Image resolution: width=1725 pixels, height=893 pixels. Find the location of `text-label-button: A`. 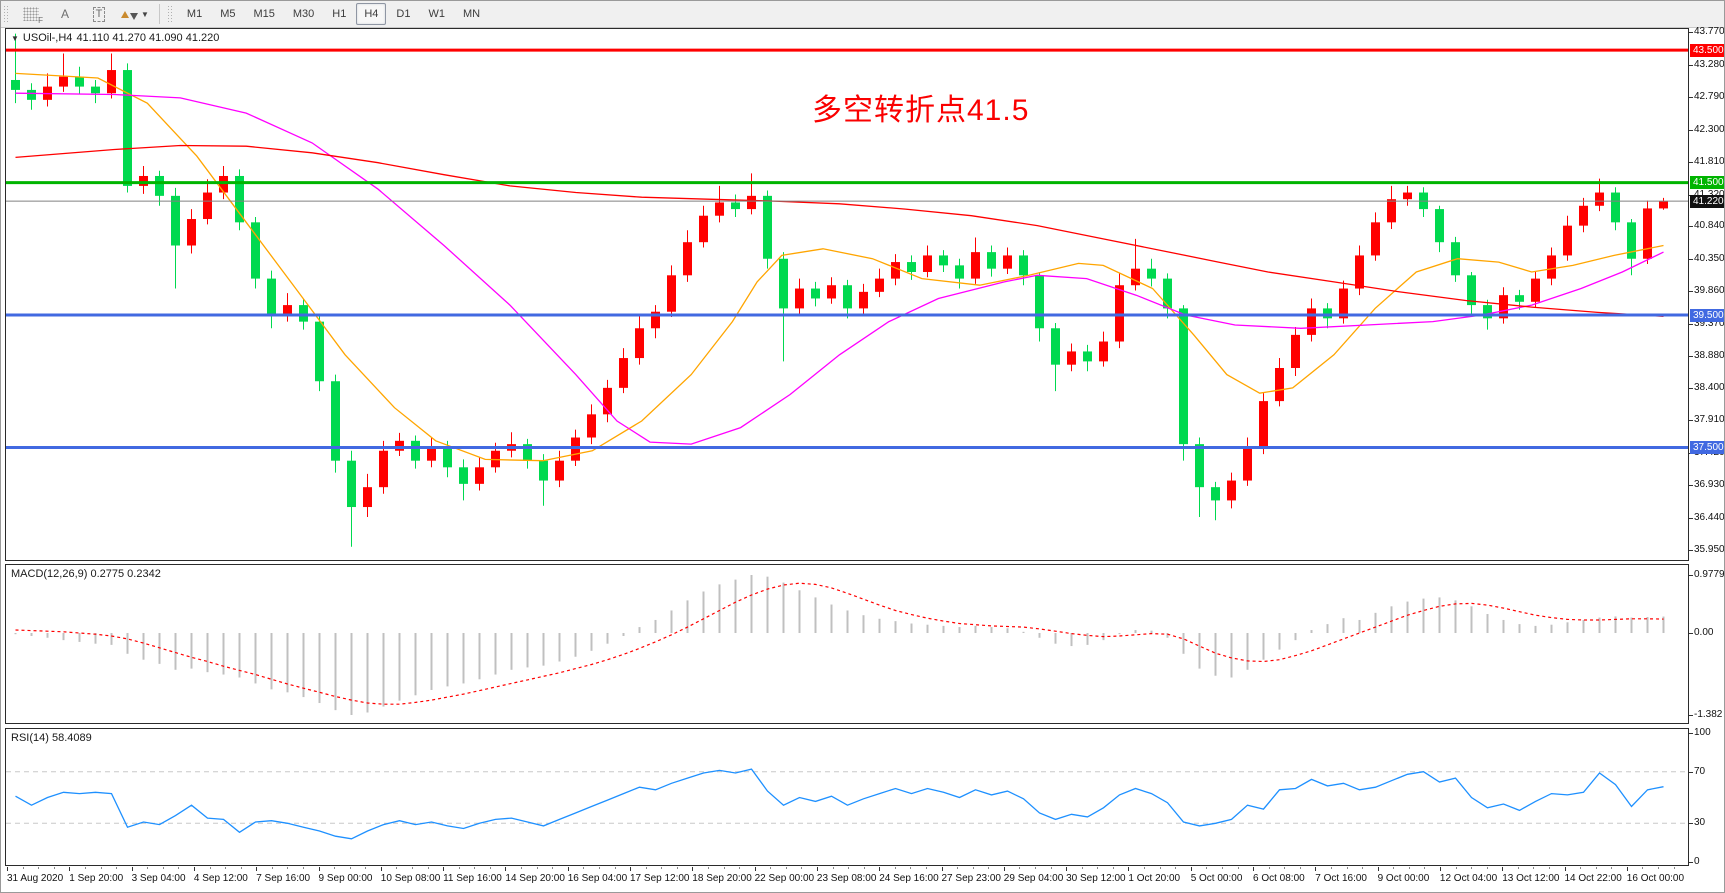

text-label-button: A is located at coordinates (65, 14).